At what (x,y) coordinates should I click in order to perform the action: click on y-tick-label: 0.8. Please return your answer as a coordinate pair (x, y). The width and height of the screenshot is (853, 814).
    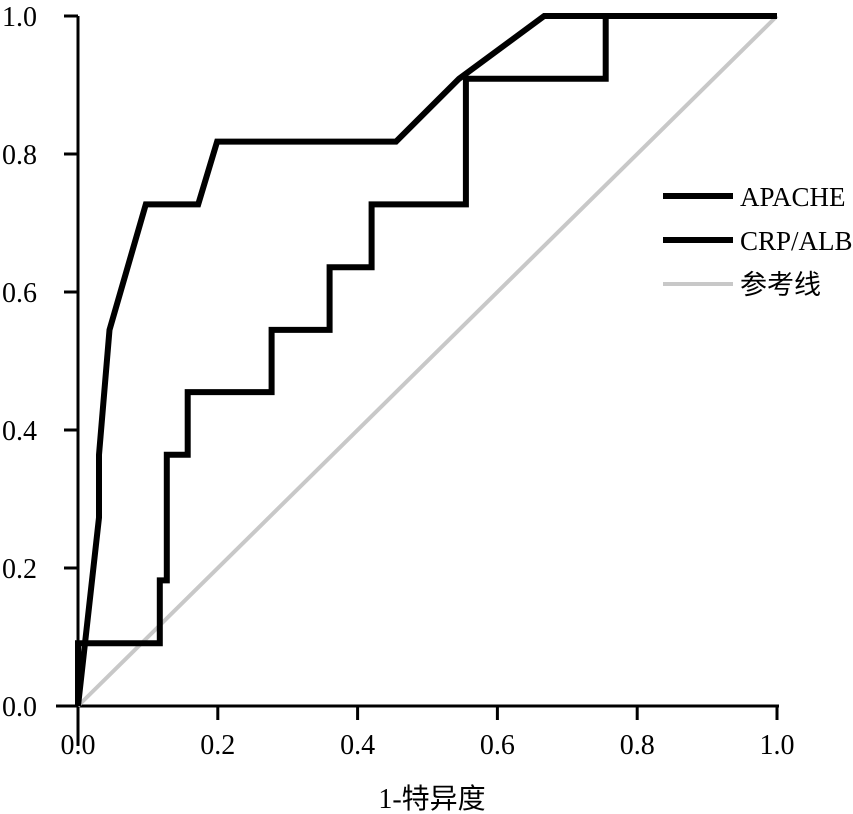
    Looking at the image, I should click on (19, 155).